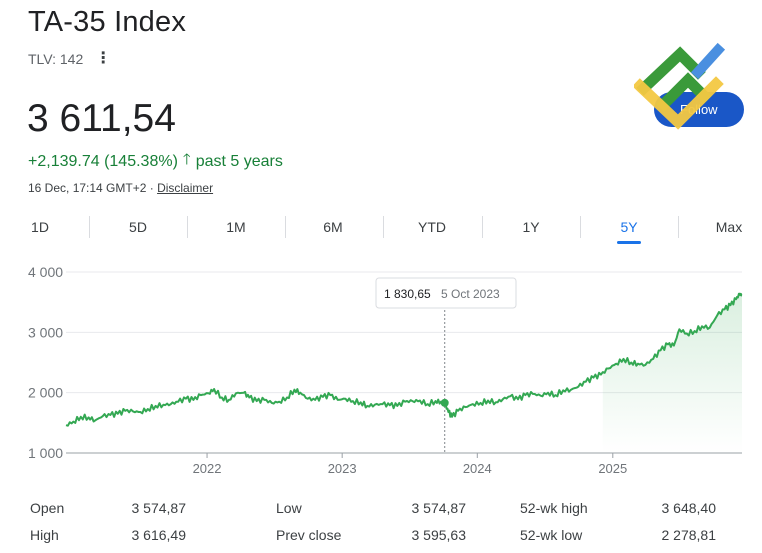 Image resolution: width=762 pixels, height=553 pixels. Describe the element at coordinates (207, 468) in the screenshot. I see `x-tick-label: 2022` at that location.